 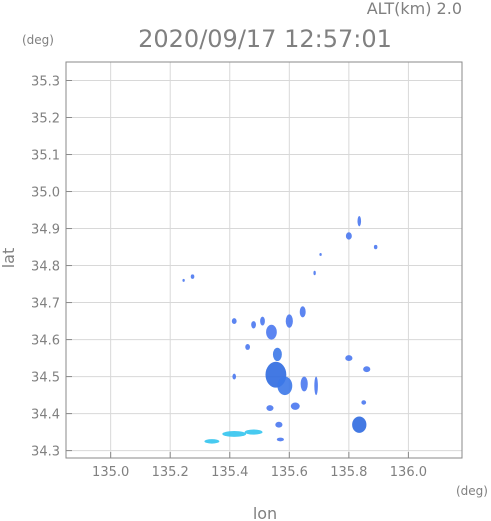 What do you see at coordinates (45, 415) in the screenshot?
I see `y-tick-label: 34.4` at bounding box center [45, 415].